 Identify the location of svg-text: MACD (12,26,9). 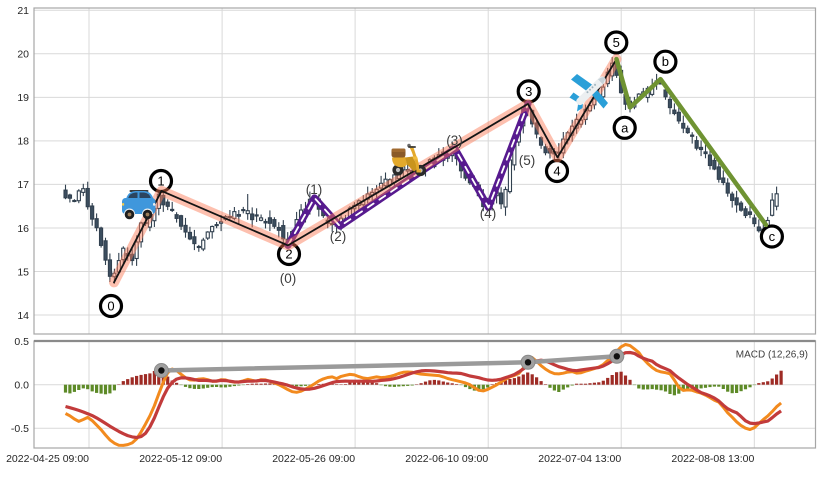
(772, 355).